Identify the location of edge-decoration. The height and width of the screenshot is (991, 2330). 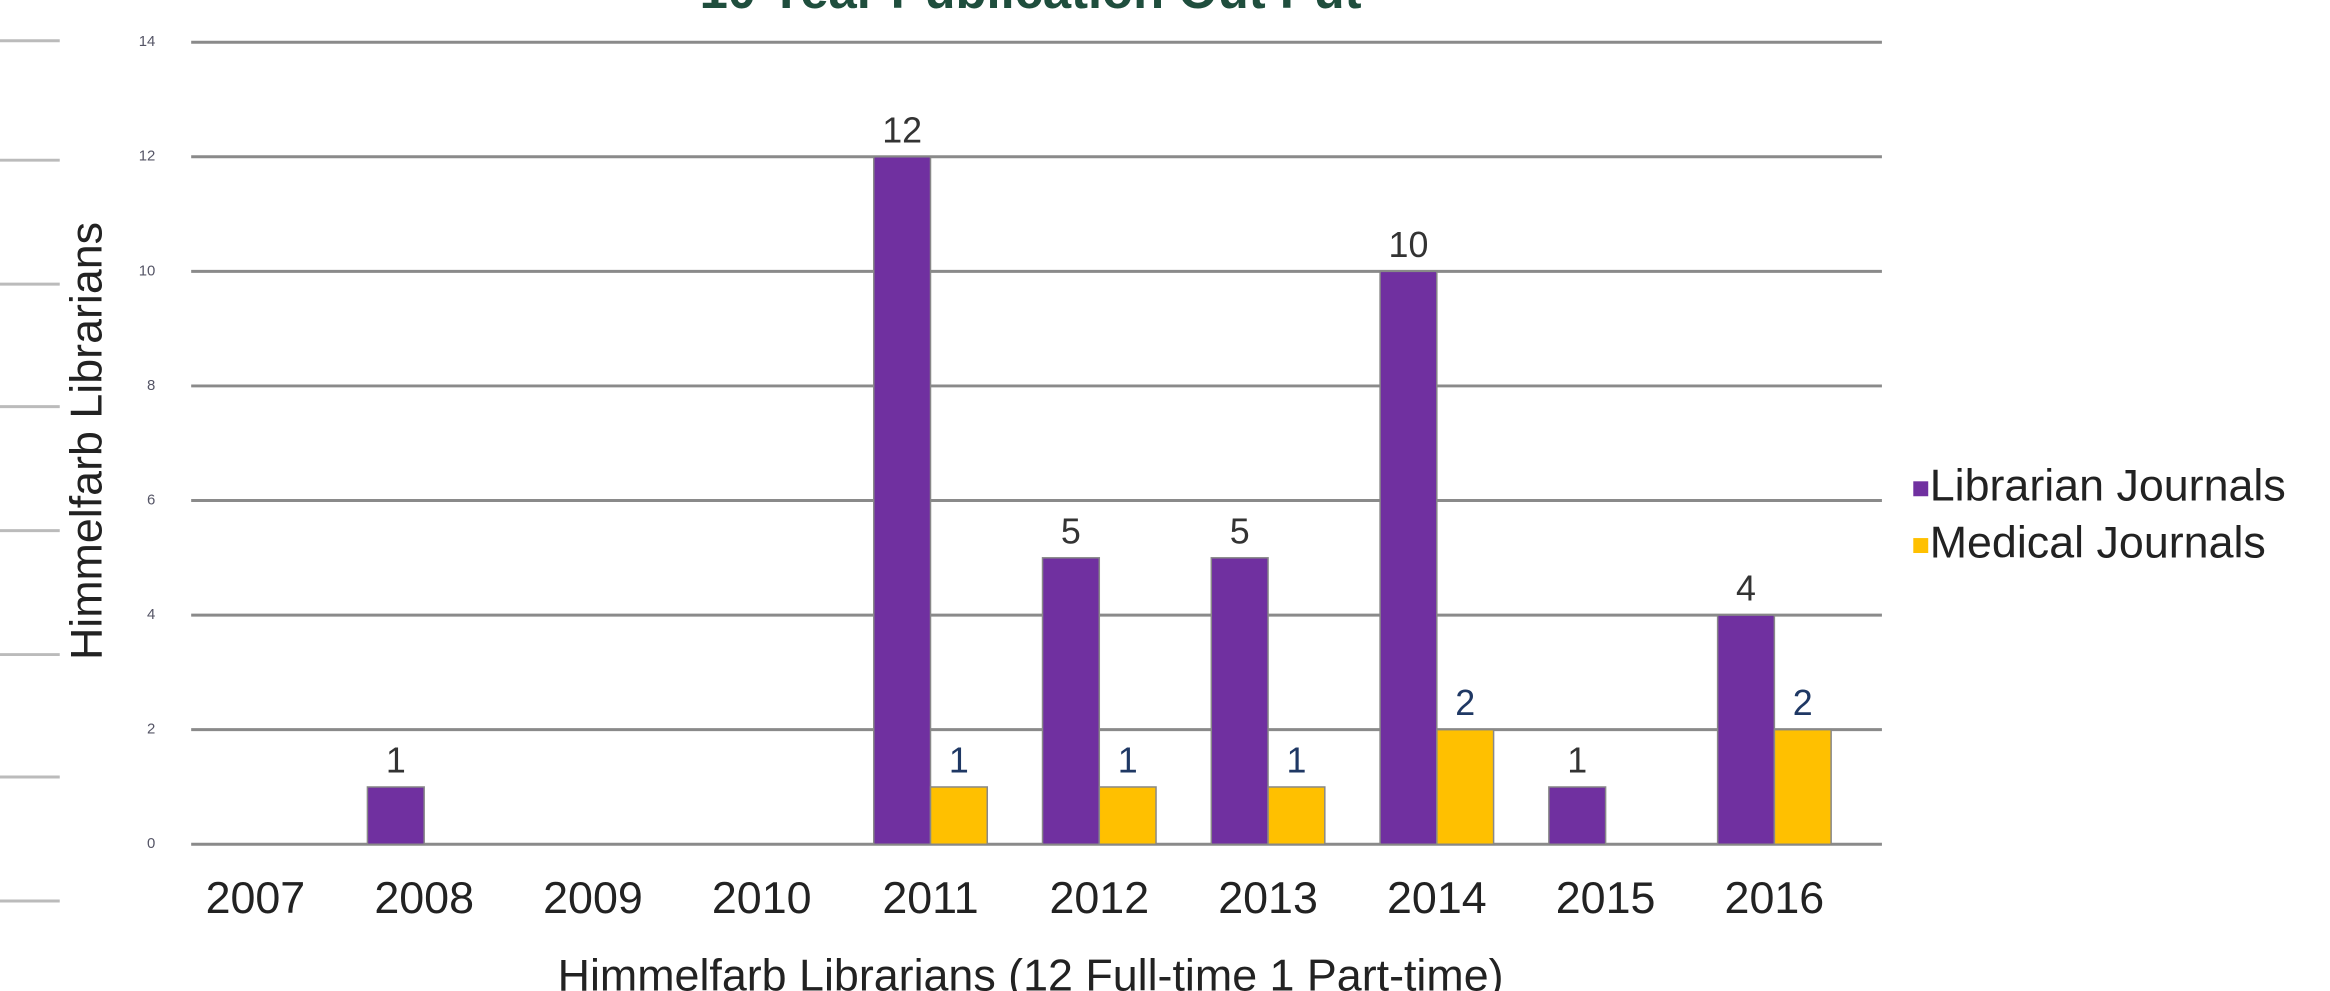
(30, 471).